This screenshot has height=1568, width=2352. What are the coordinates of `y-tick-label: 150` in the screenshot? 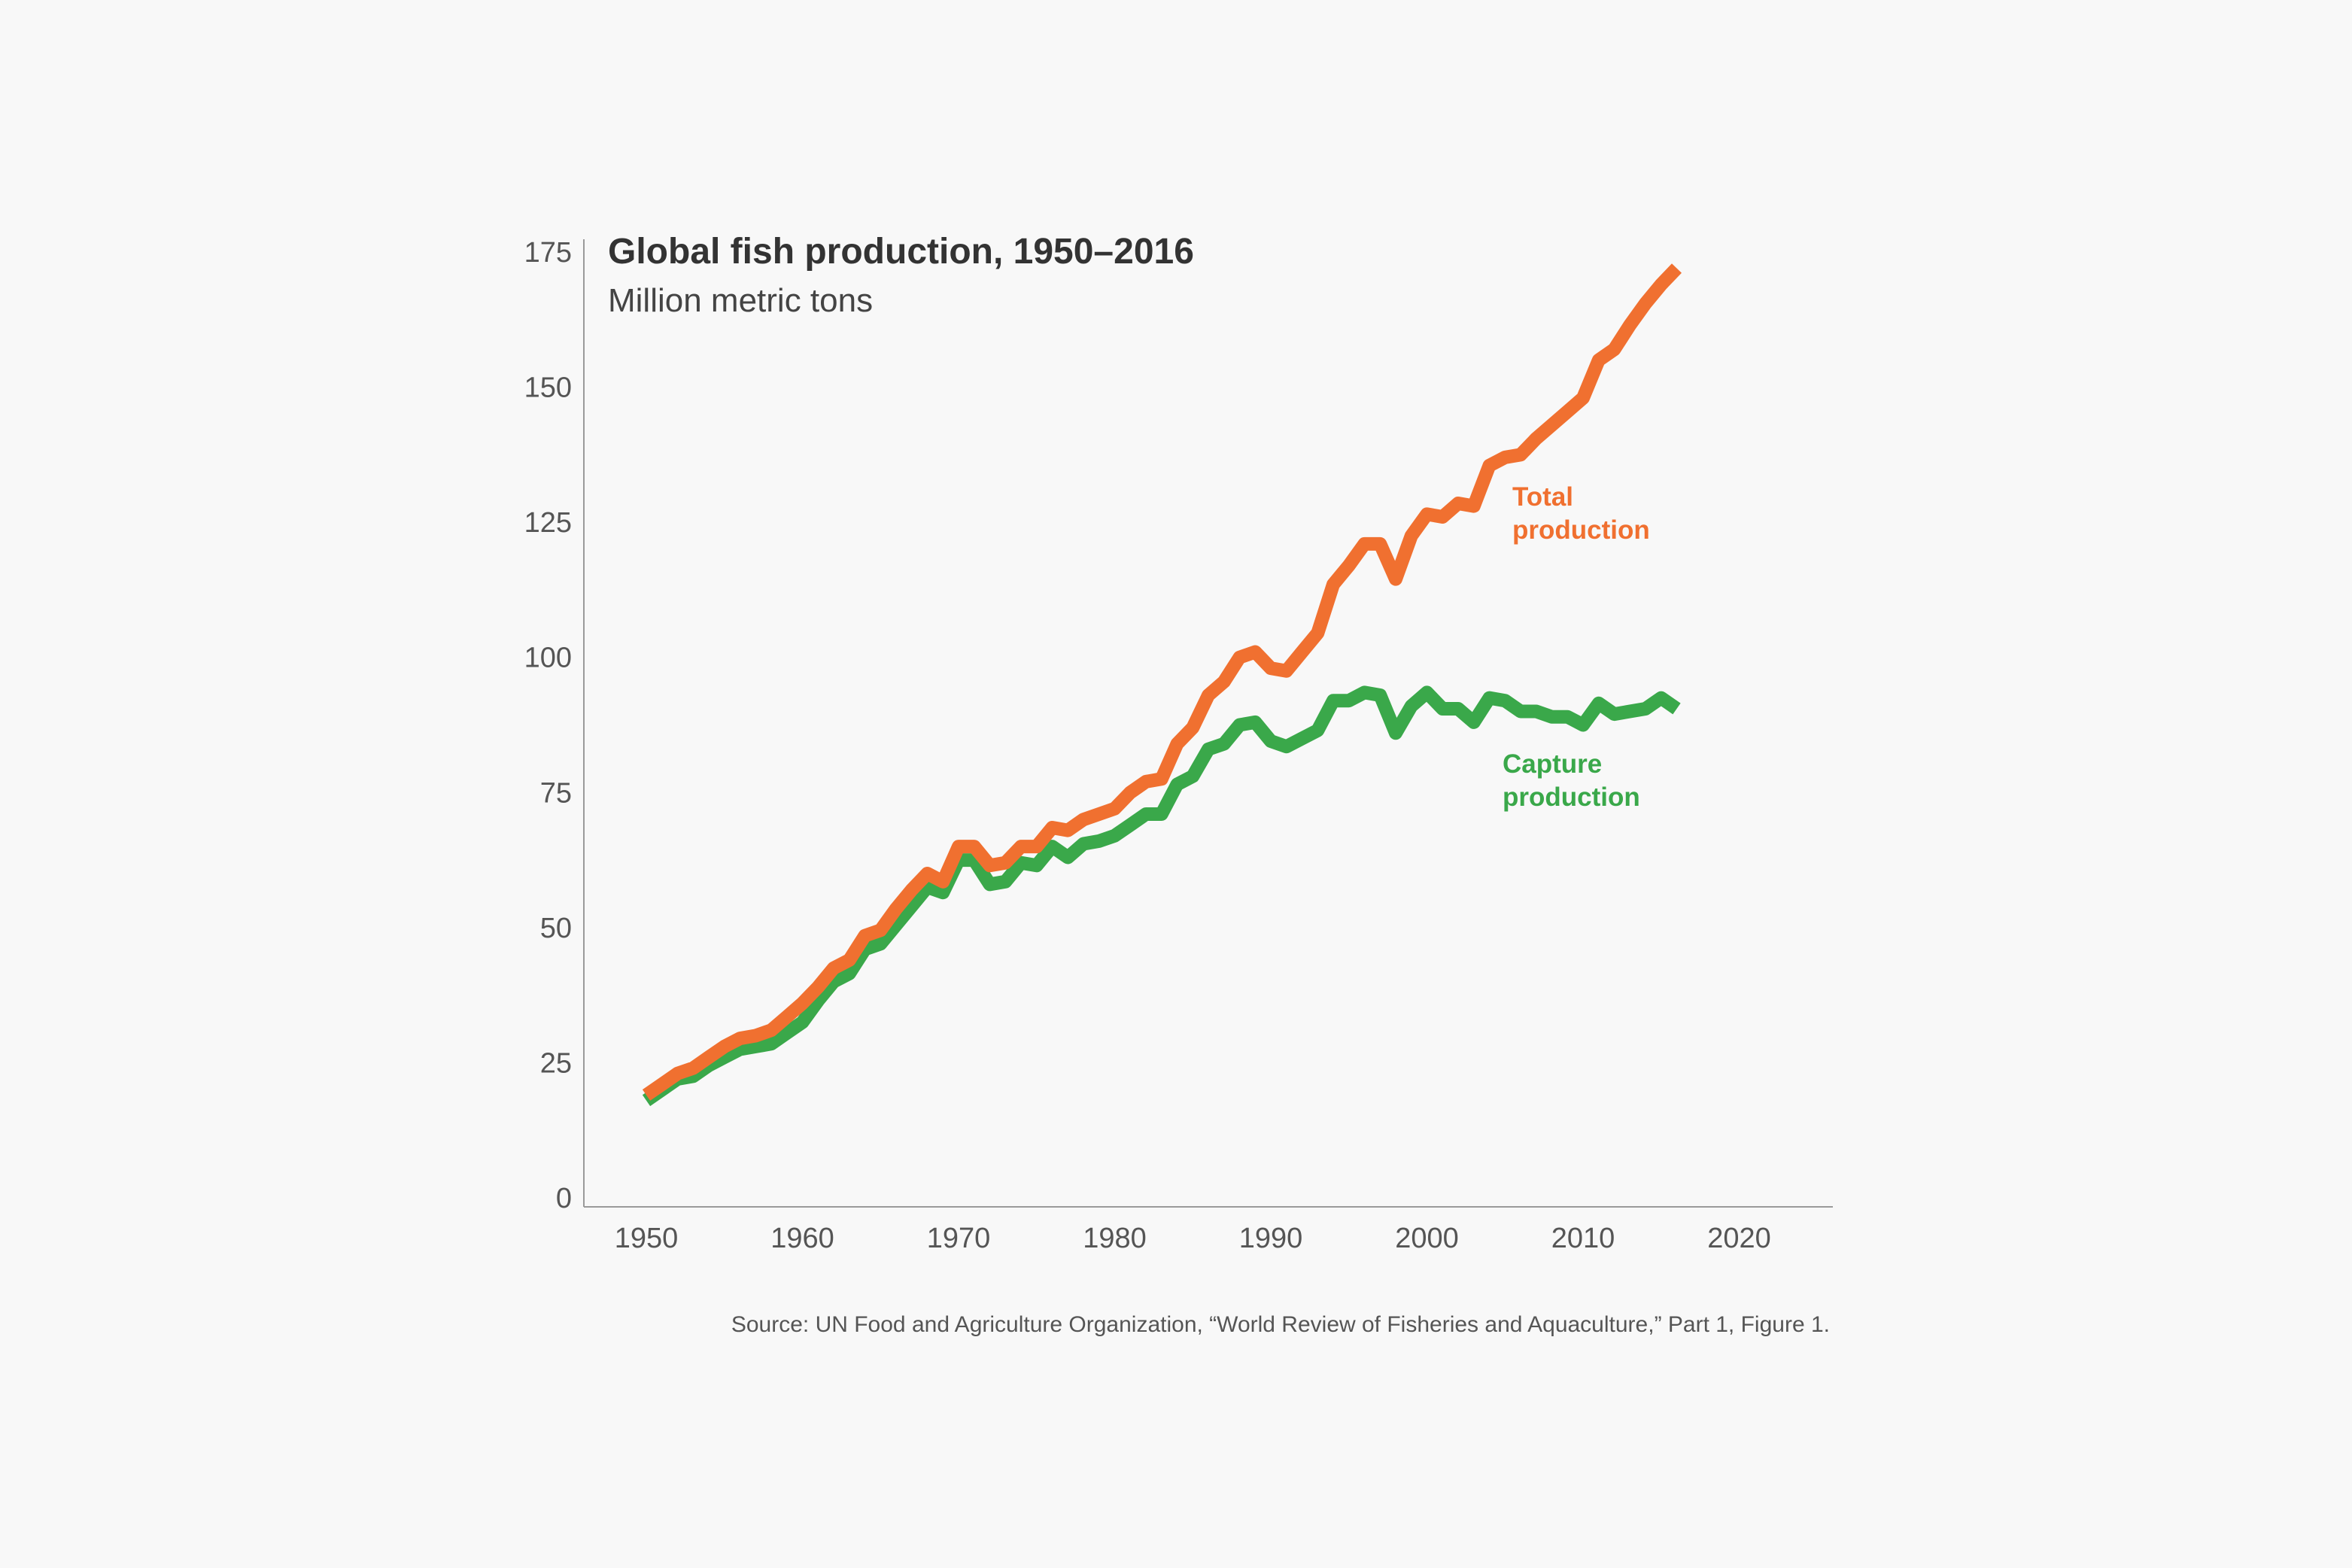 It's located at (548, 388).